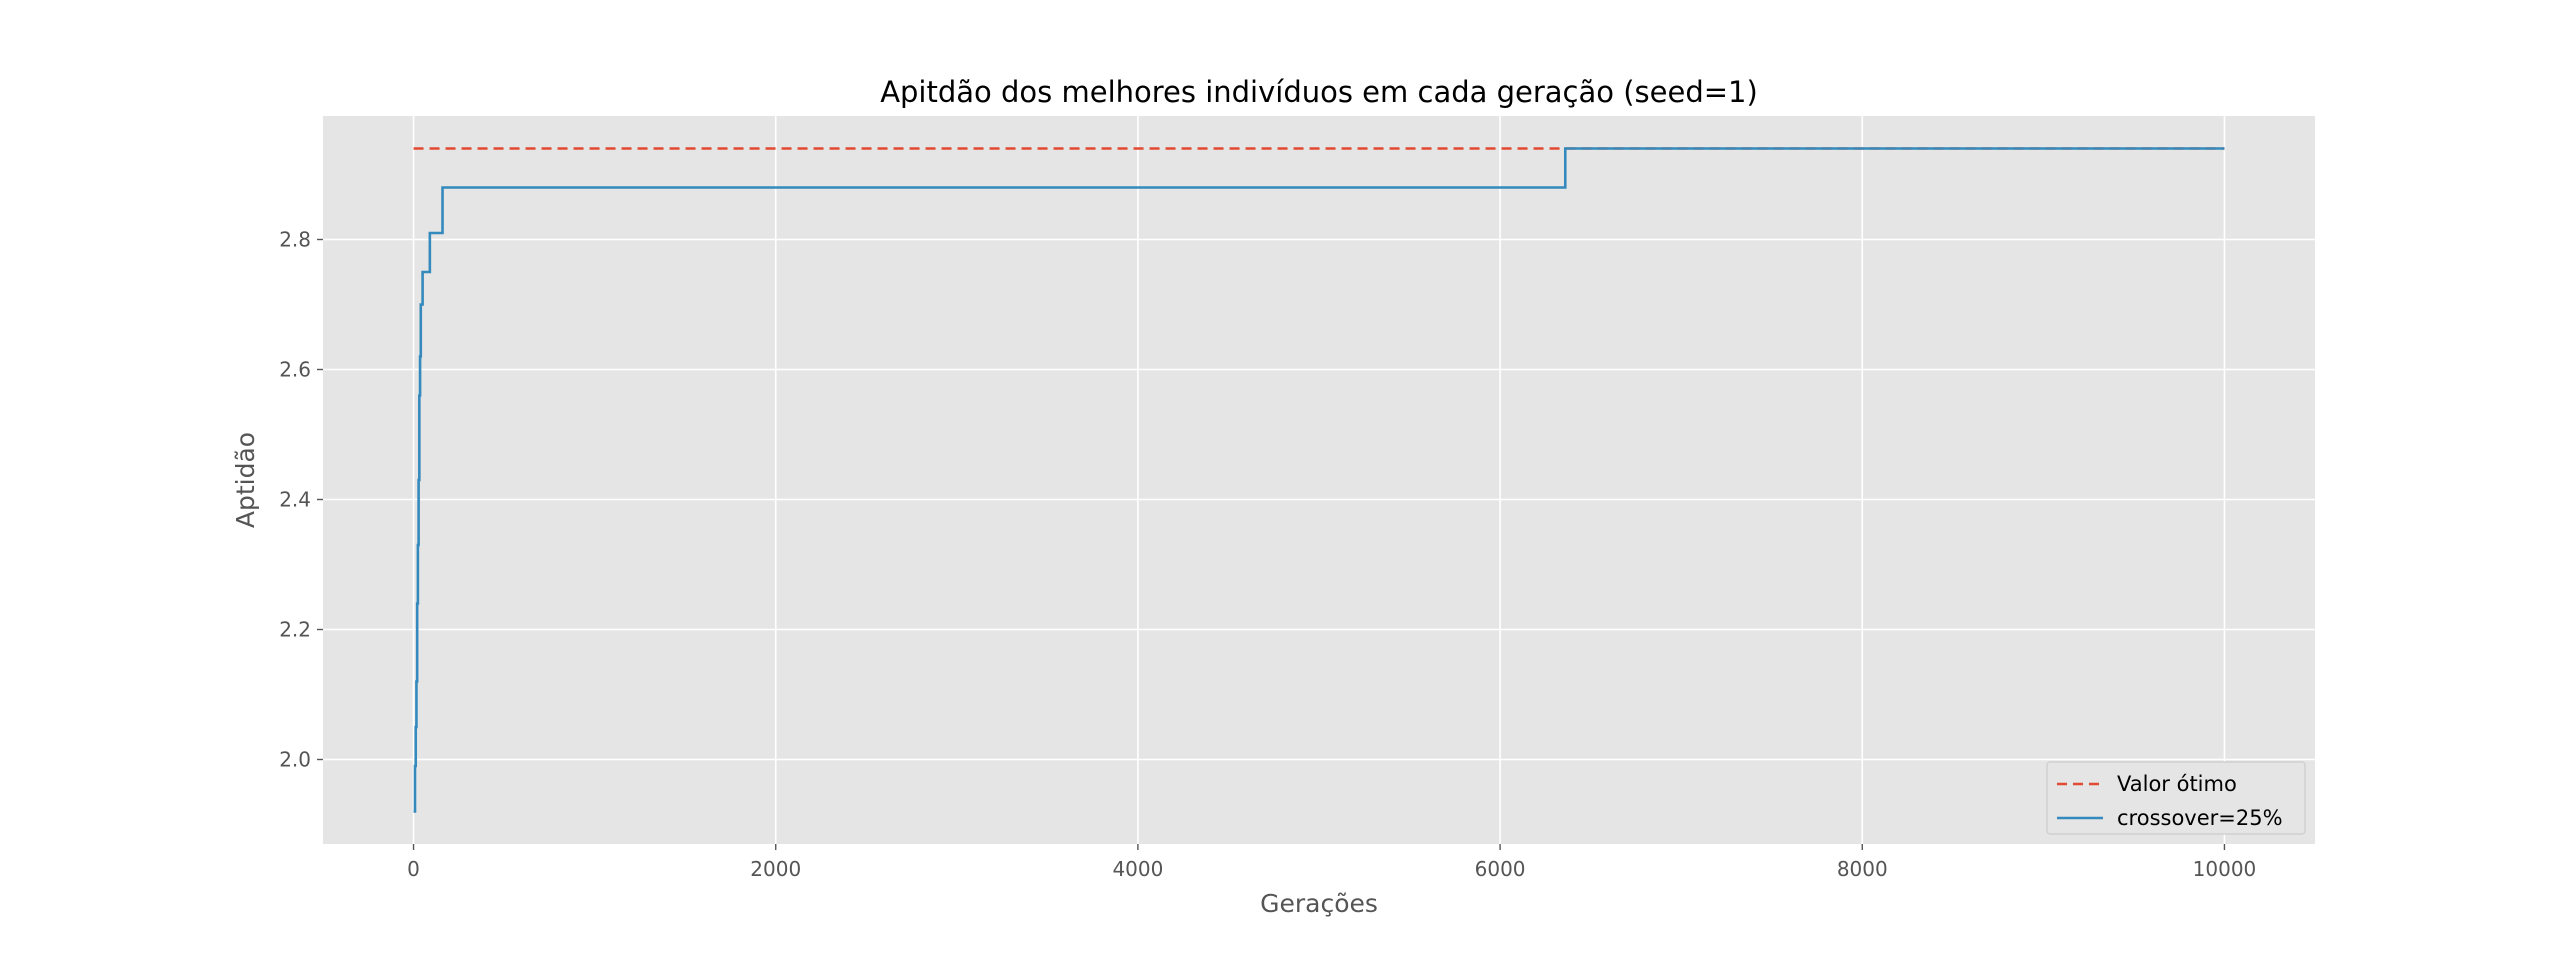 This screenshot has width=2560, height=960. Describe the element at coordinates (1862, 869) in the screenshot. I see `x-tick-label: 8000` at that location.